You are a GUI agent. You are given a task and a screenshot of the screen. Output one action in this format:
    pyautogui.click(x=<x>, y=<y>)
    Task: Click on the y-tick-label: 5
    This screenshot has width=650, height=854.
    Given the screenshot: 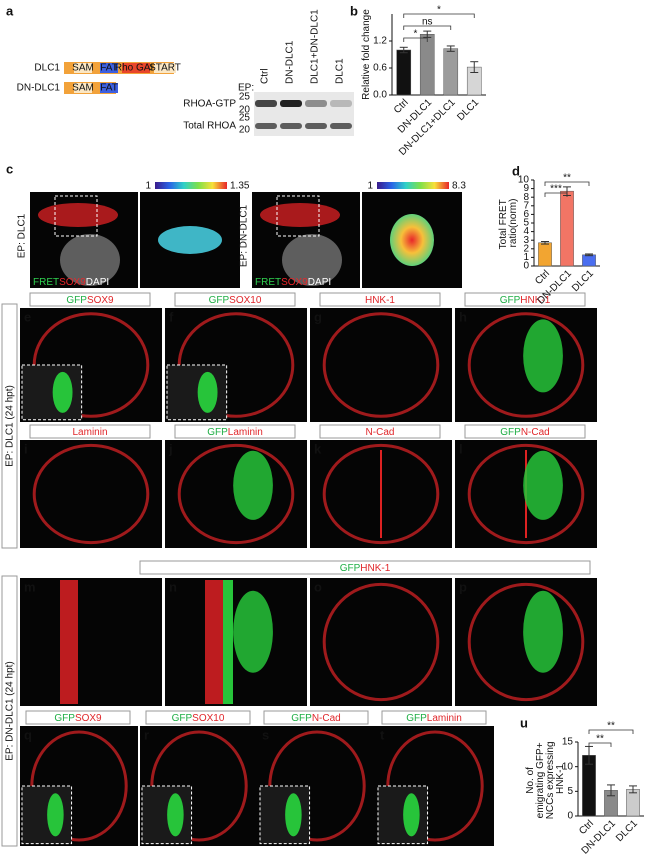 What is the action you would take?
    pyautogui.click(x=526, y=223)
    